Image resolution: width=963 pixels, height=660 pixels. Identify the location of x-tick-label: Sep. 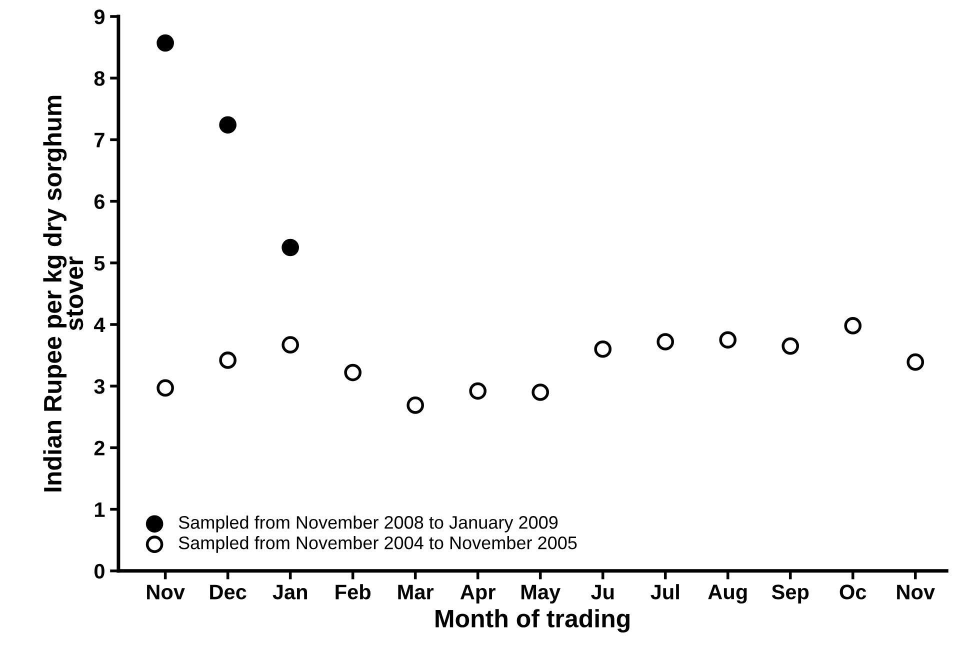
(790, 594).